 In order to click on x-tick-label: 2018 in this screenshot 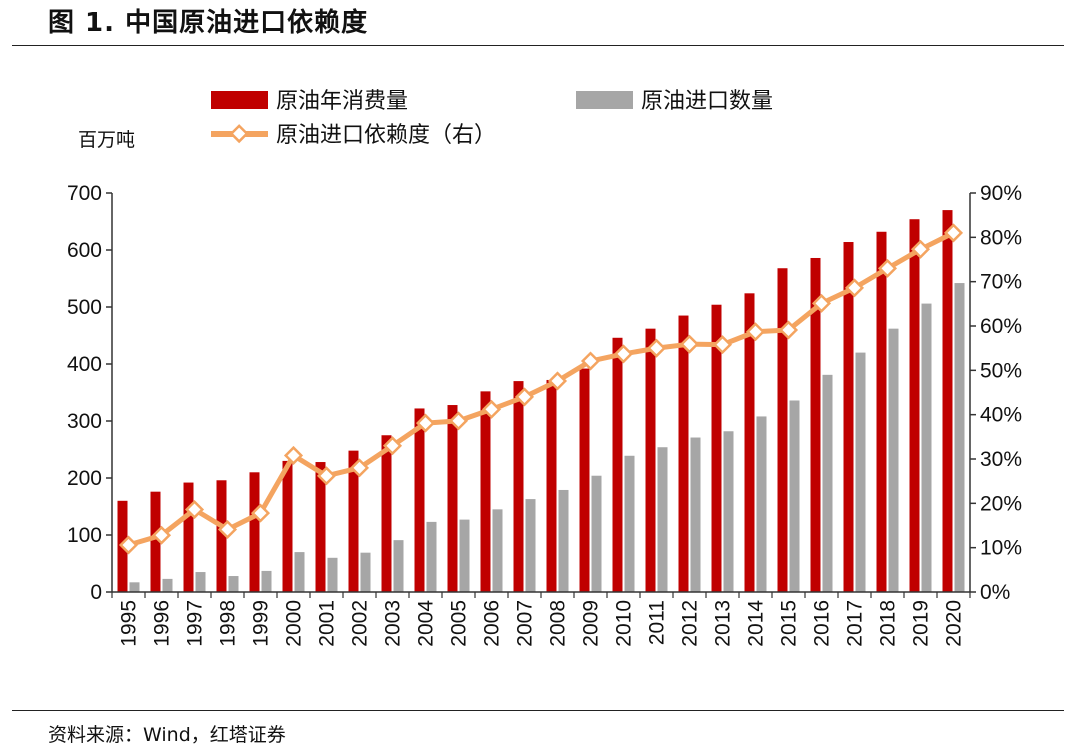, I will do `click(888, 623)`.